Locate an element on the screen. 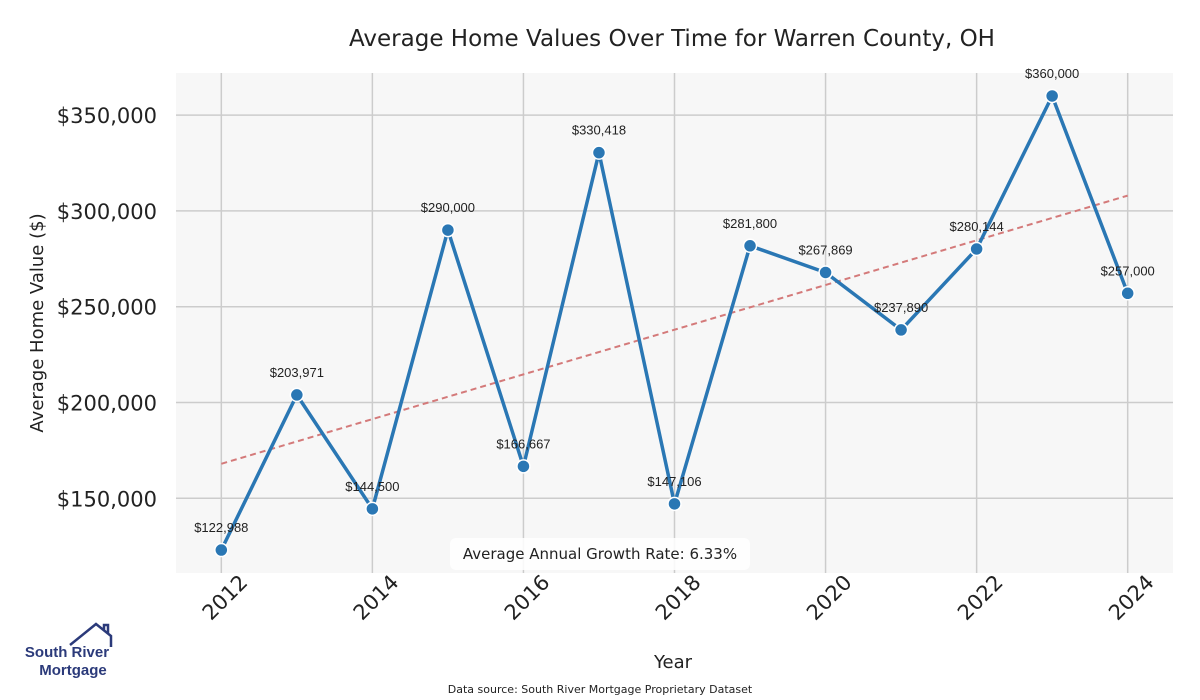  house-icon is located at coordinates (91, 634).